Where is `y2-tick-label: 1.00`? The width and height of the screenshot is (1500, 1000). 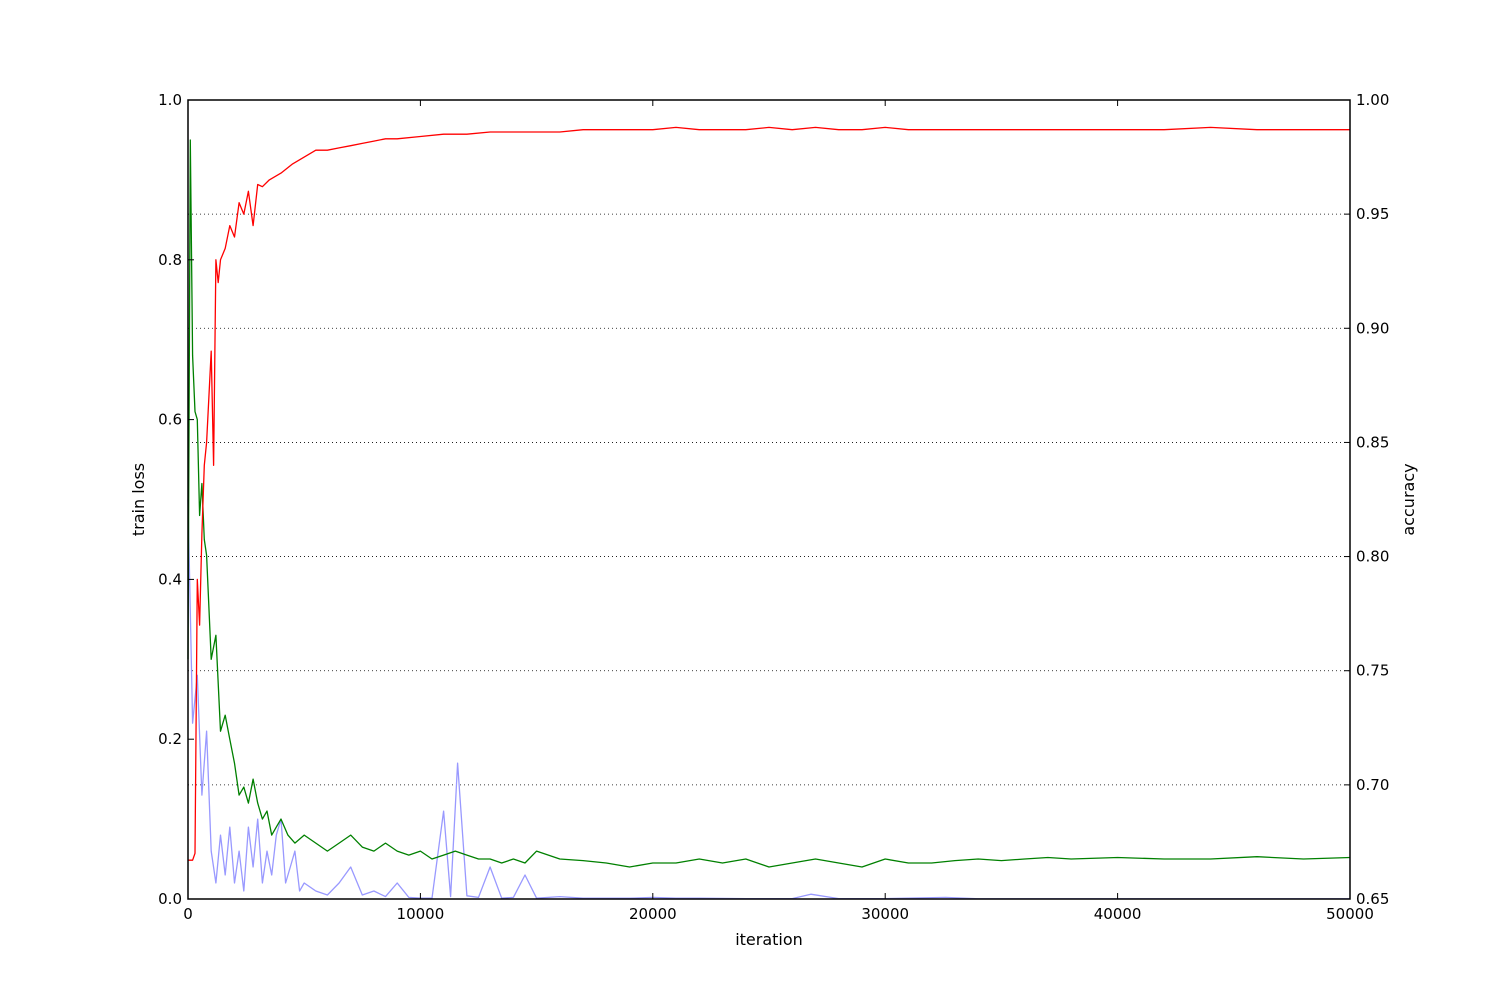 y2-tick-label: 1.00 is located at coordinates (1372, 100).